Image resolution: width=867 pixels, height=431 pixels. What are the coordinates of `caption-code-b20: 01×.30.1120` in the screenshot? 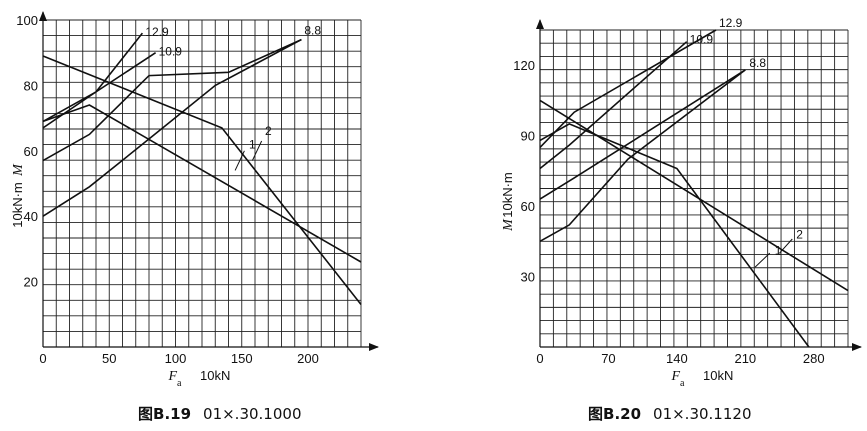 It's located at (702, 414).